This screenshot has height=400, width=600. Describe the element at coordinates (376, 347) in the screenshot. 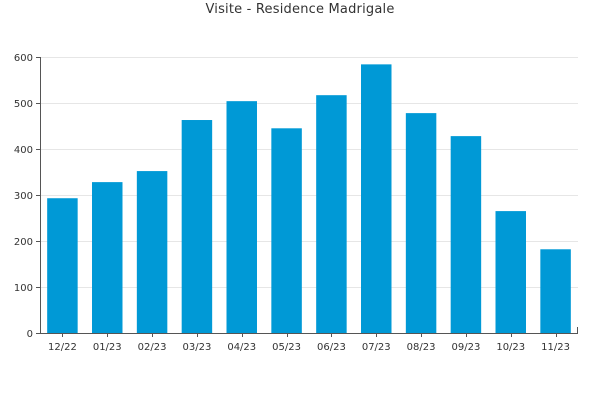

I see `x-tick-label-07-23: 07/23` at that location.